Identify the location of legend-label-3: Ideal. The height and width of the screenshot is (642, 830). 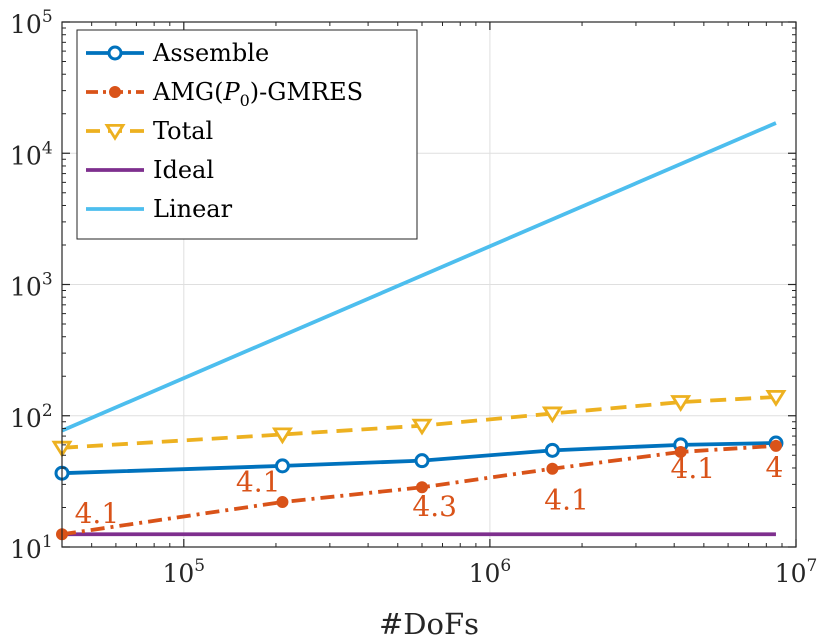
(183, 170).